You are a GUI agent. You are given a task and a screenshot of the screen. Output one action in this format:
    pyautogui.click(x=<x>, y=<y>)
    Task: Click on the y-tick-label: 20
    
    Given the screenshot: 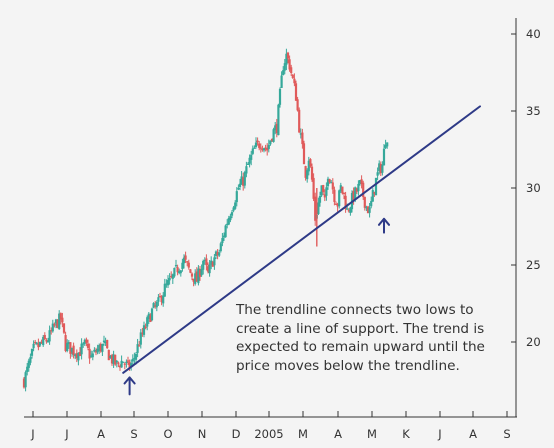 What is the action you would take?
    pyautogui.click(x=533, y=342)
    